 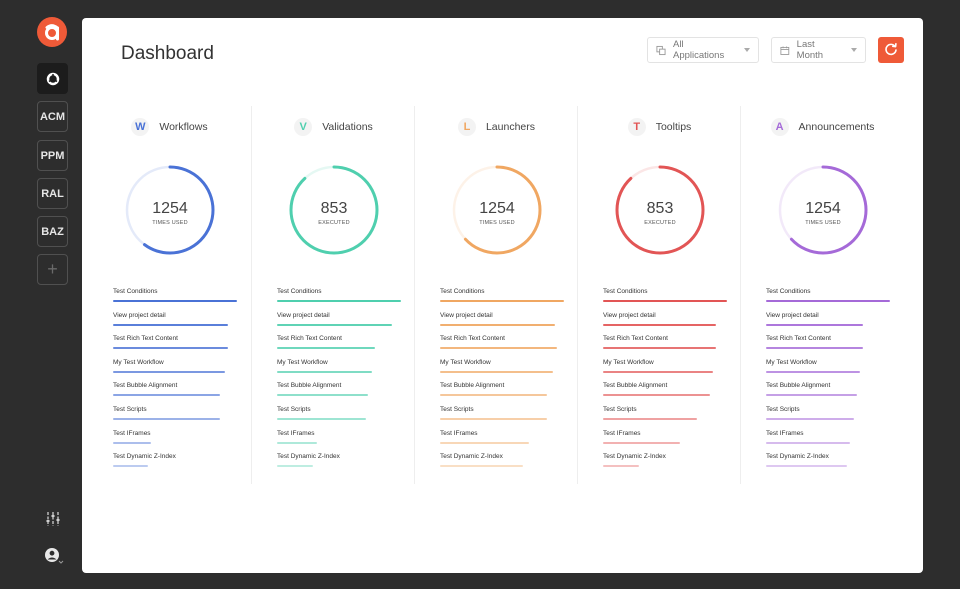 What do you see at coordinates (52, 116) in the screenshot?
I see `sidebar-item-acm: ACM` at bounding box center [52, 116].